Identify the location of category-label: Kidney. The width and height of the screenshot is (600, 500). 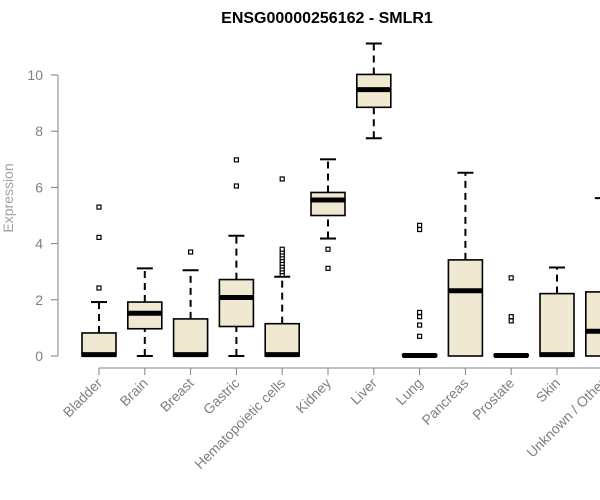
(314, 396).